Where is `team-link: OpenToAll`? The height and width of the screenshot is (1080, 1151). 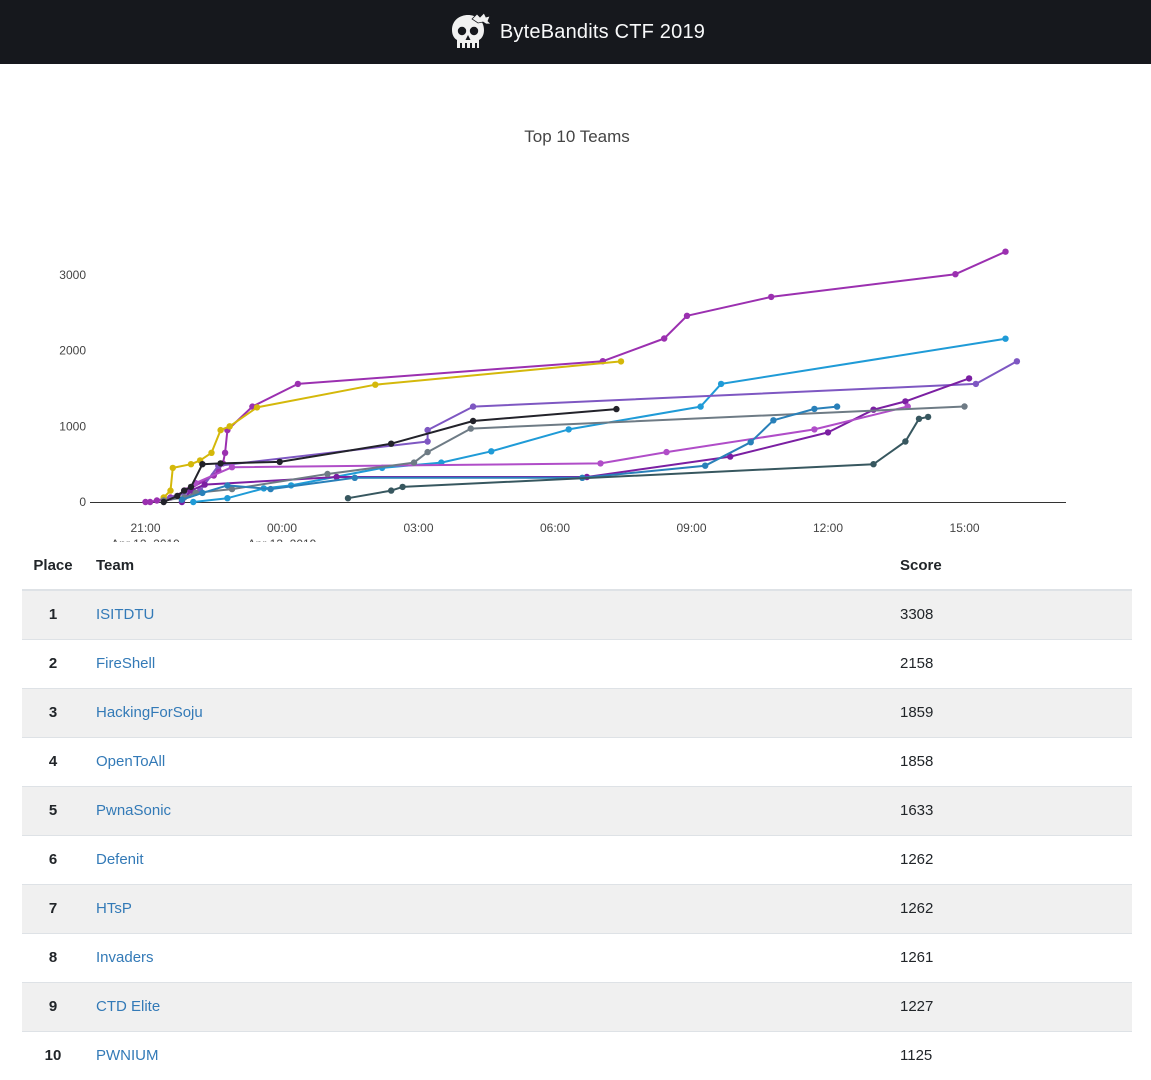
team-link: OpenToAll is located at coordinates (131, 761).